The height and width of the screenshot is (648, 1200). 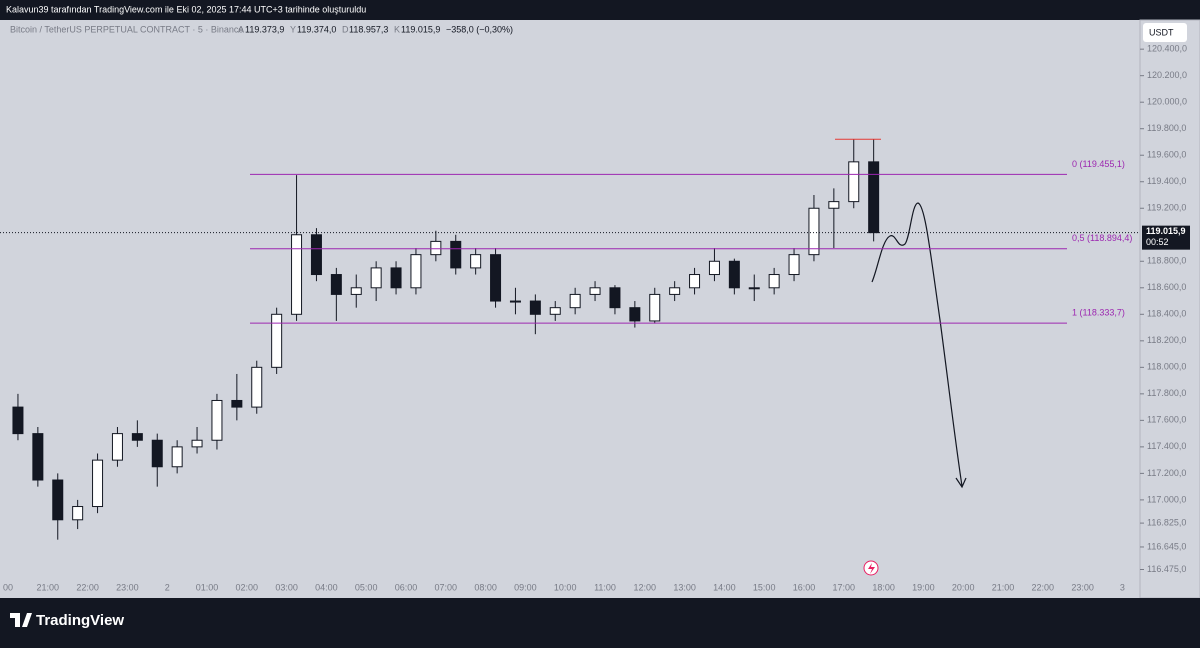 I want to click on y-tick-label: 116.475,0, so click(x=1166, y=569).